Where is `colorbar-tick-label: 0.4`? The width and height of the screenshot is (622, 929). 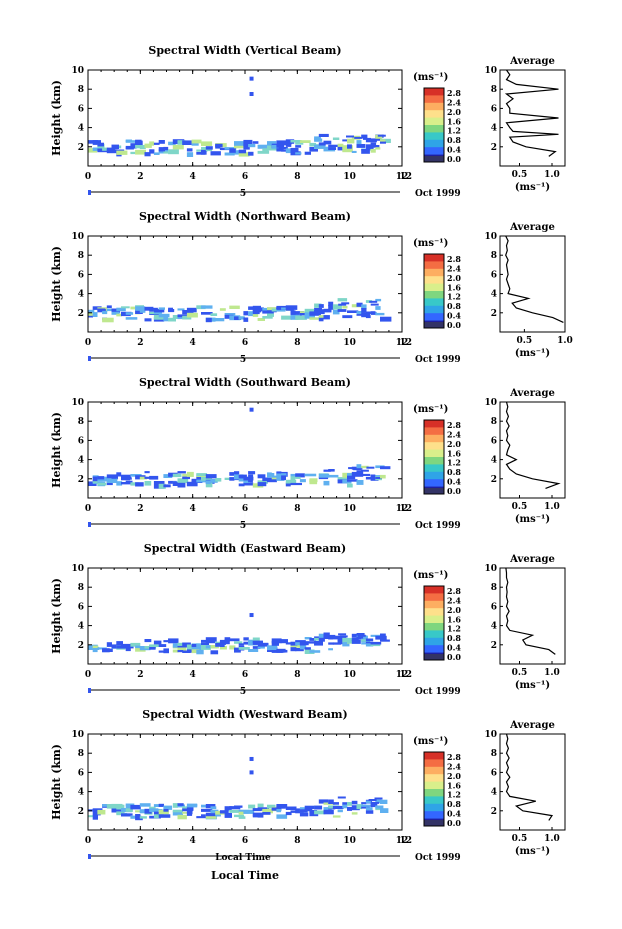
colorbar-tick-label: 0.4 is located at coordinates (454, 482).